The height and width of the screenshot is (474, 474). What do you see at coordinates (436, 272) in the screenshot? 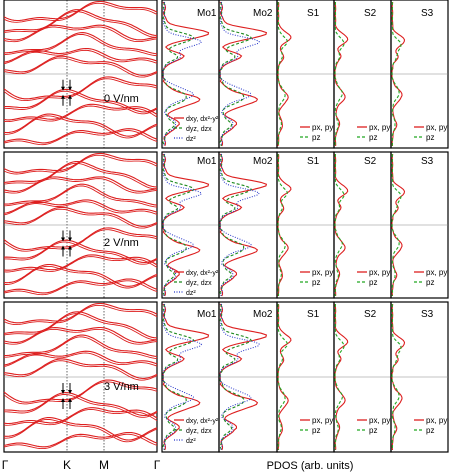
I see `legend-s-pxy-p2-s3: px, py` at bounding box center [436, 272].